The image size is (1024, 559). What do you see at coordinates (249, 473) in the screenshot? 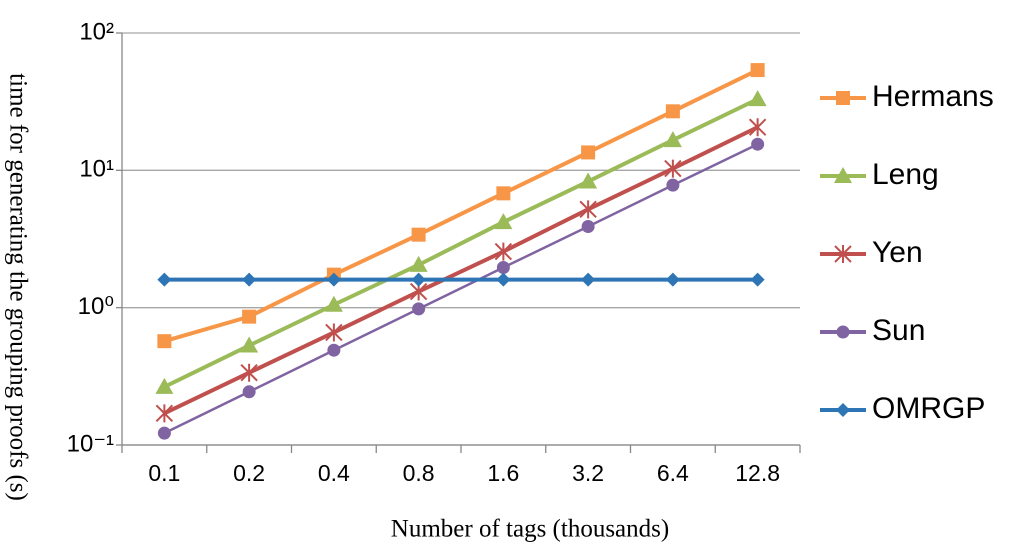
I see `x-tick-label: 0.2` at bounding box center [249, 473].